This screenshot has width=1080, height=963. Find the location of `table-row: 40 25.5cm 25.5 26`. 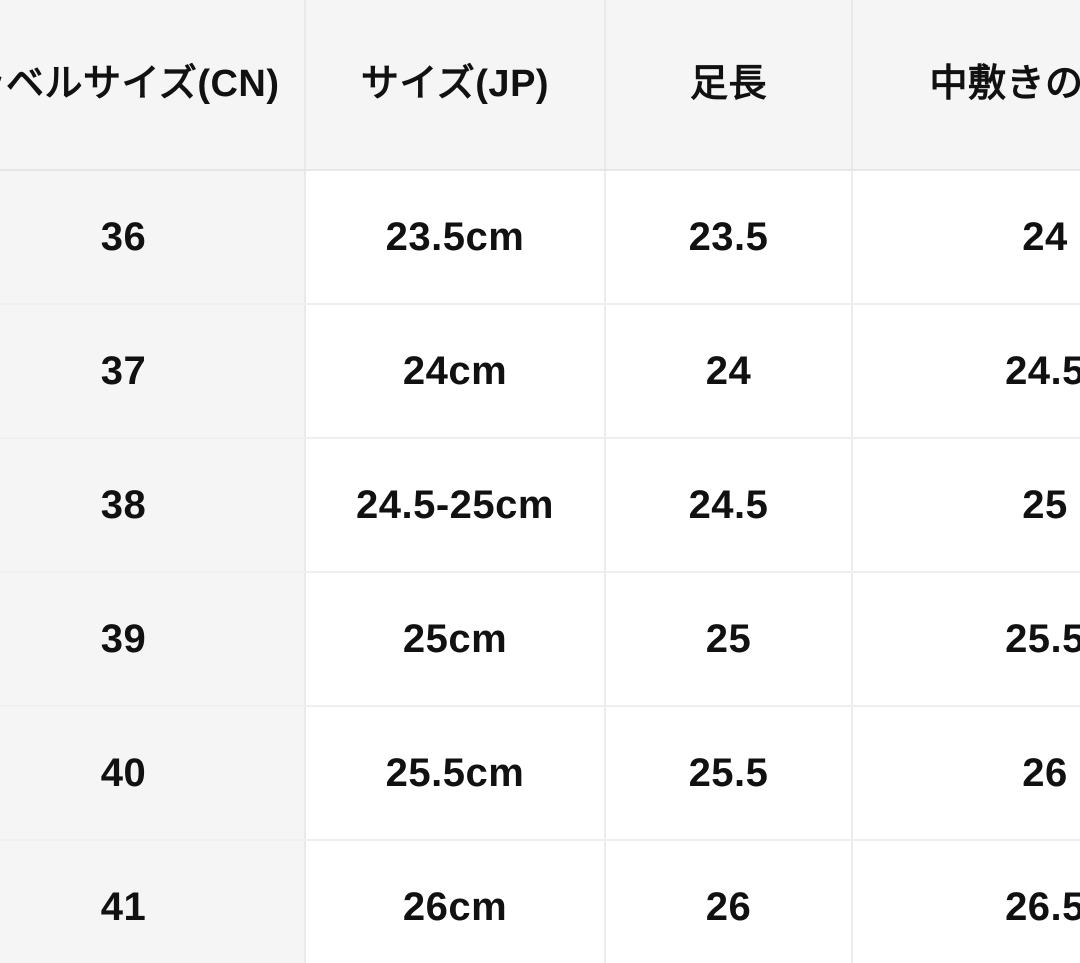

table-row: 40 25.5cm 25.5 26 is located at coordinates (540, 773).